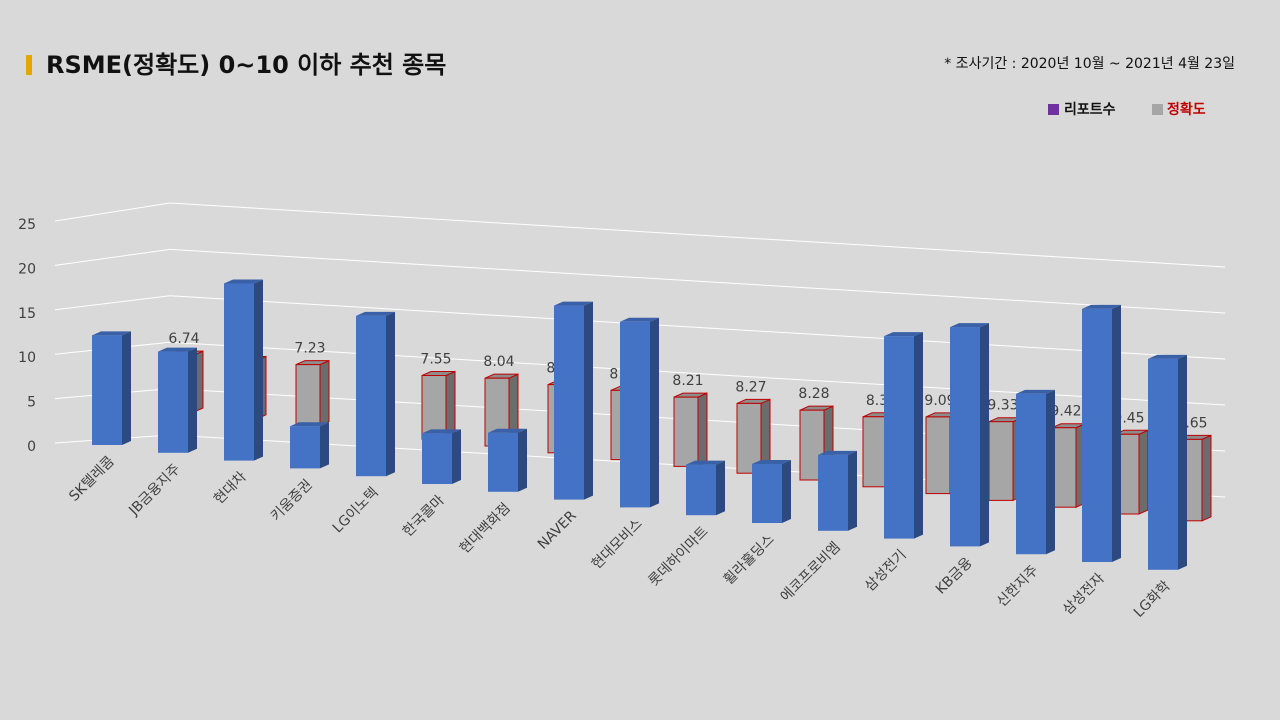 The width and height of the screenshot is (1280, 720). Describe the element at coordinates (1065, 412) in the screenshot. I see `data-label: 9.42` at that location.